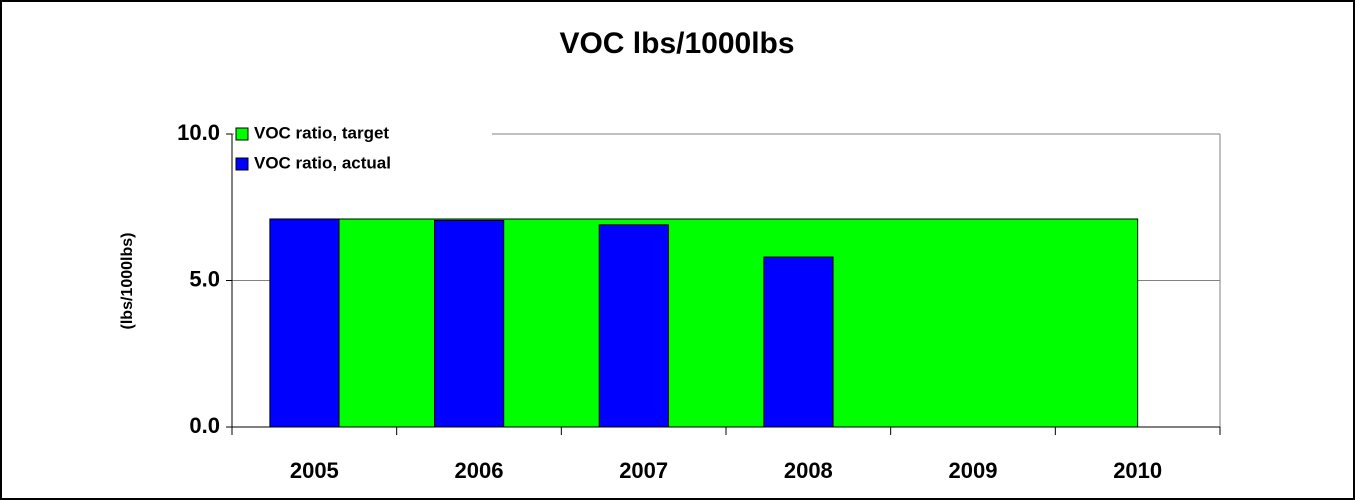 Image resolution: width=1355 pixels, height=500 pixels. I want to click on y-axis-label: (lbs/1000lbs), so click(127, 281).